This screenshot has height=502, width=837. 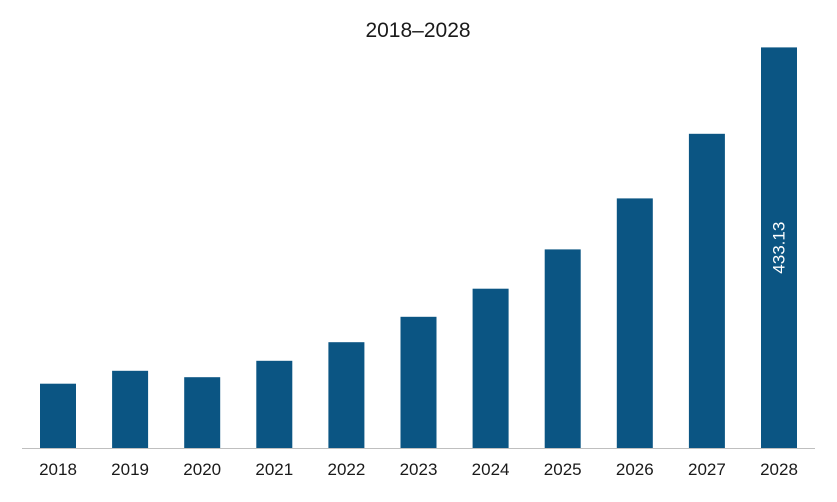 What do you see at coordinates (635, 469) in the screenshot?
I see `x-tick-2026: 2026` at bounding box center [635, 469].